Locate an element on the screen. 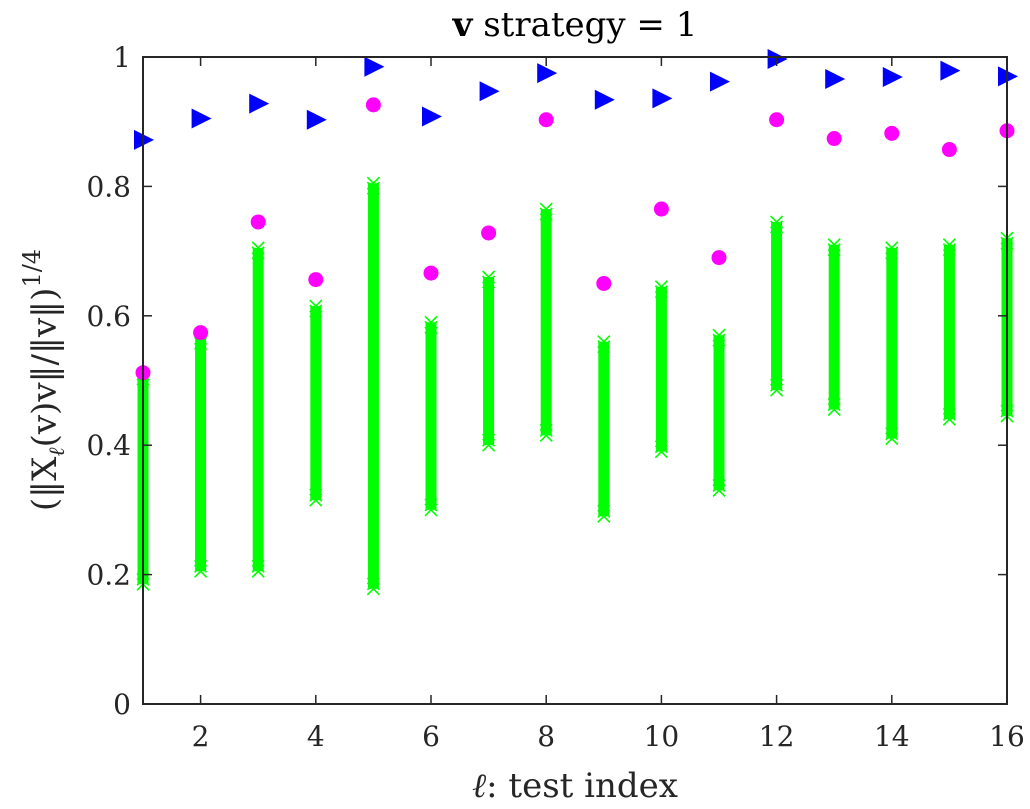  y-axis-label-sub: ℓ is located at coordinates (57, 452).